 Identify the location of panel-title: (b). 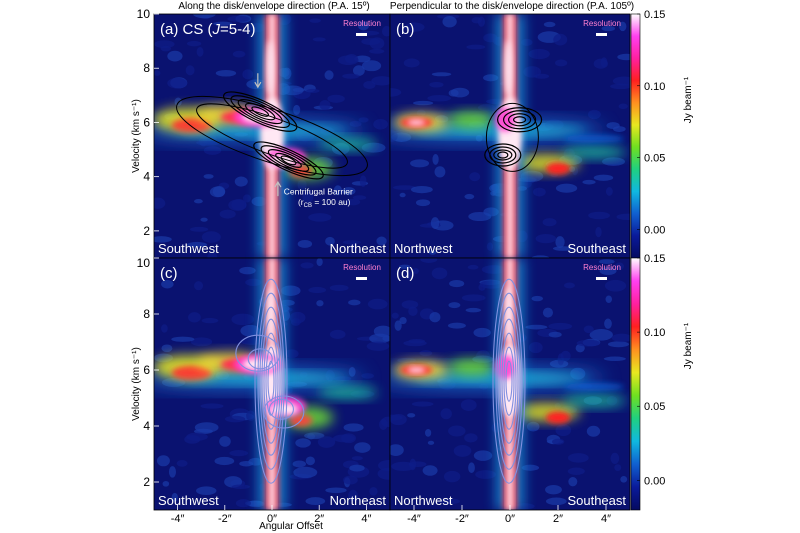
(405, 29).